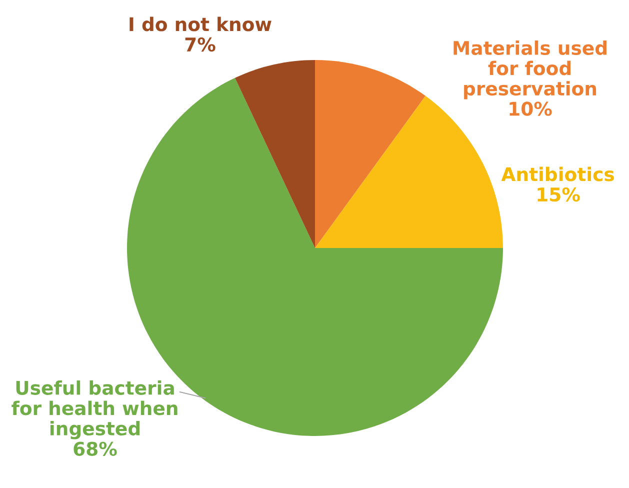  Describe the element at coordinates (201, 24) in the screenshot. I see `slice-label: I do not know` at that location.